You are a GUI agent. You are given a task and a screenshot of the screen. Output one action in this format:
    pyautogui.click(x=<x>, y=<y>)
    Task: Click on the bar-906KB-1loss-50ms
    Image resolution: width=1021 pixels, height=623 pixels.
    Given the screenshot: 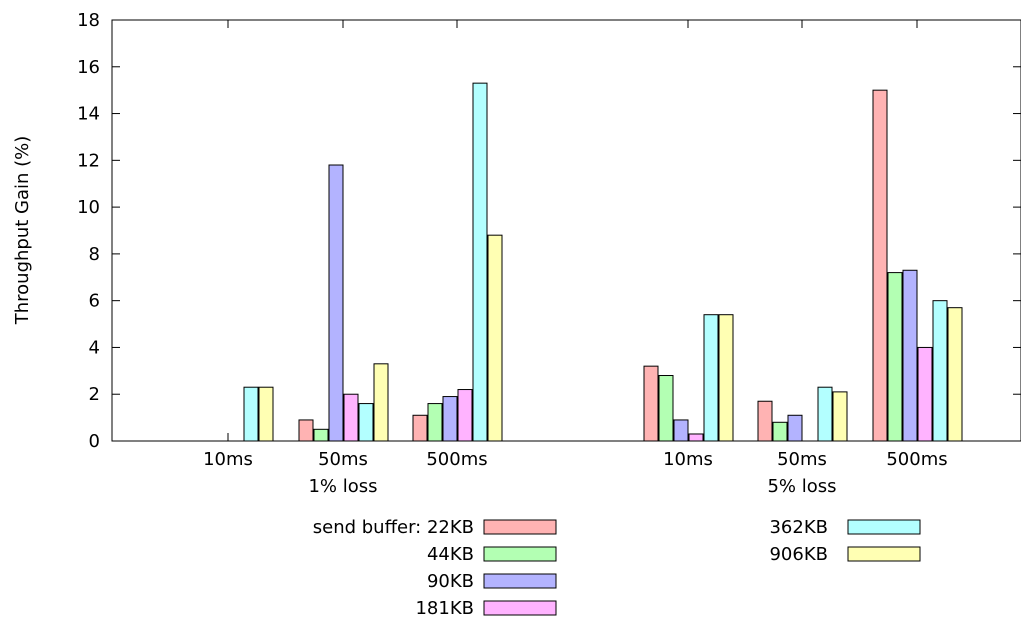 What is the action you would take?
    pyautogui.click(x=381, y=402)
    